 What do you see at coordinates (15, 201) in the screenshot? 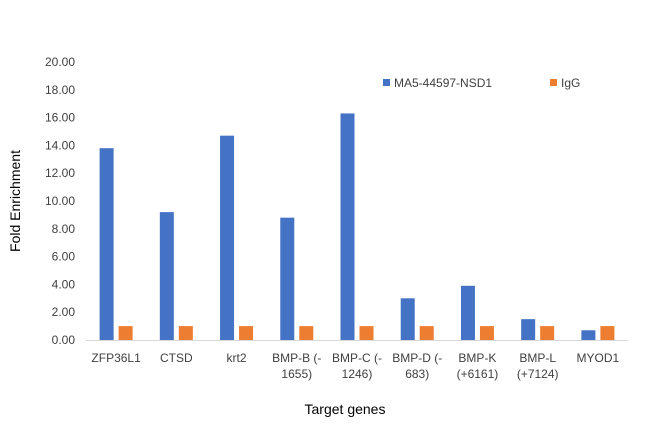
I see `y-axis-title: Fold Enrichment` at bounding box center [15, 201].